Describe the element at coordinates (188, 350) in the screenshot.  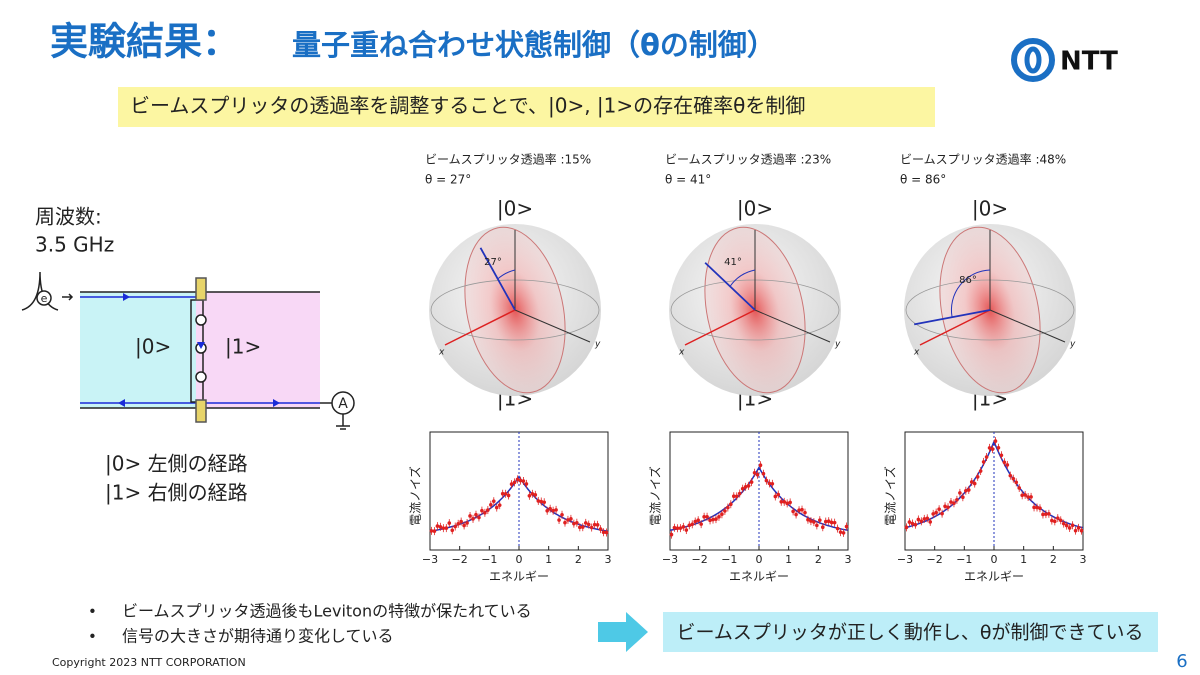
I see `circuit` at that location.